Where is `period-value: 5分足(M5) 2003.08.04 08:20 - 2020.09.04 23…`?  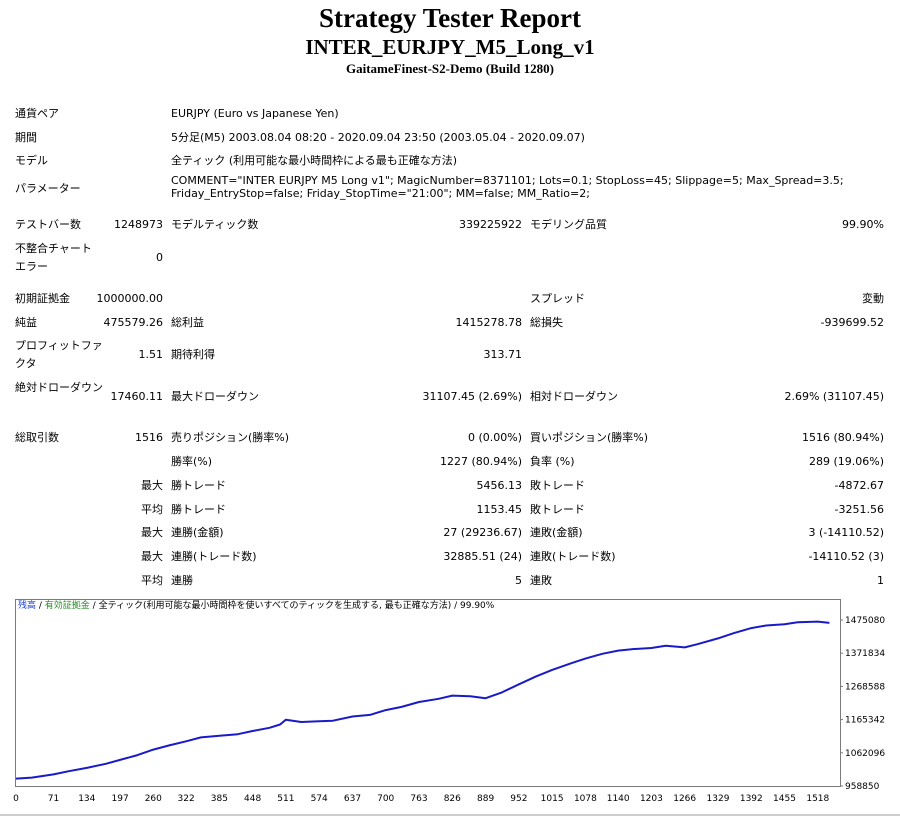 period-value: 5分足(M5) 2003.08.04 08:20 - 2020.09.04 23… is located at coordinates (378, 137).